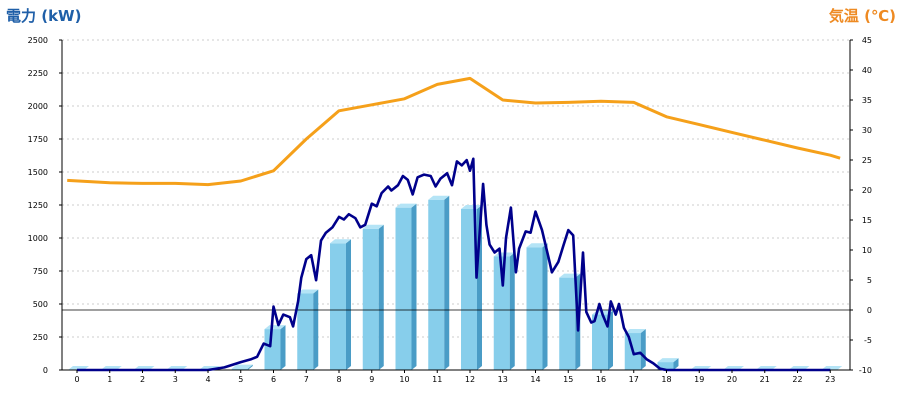 This screenshot has width=900, height=400. Describe the element at coordinates (38, 172) in the screenshot. I see `left-tick-label: 1500` at that location.